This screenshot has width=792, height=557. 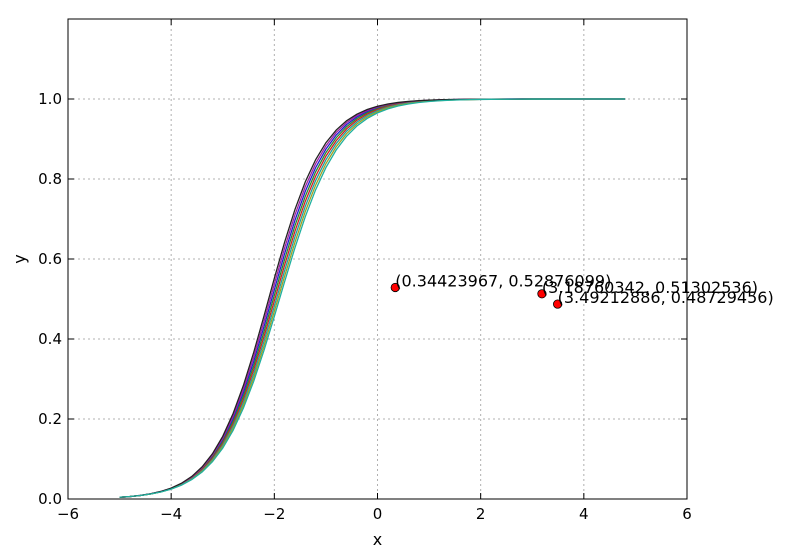 What do you see at coordinates (171, 514) in the screenshot?
I see `x-tick-label: −4` at bounding box center [171, 514].